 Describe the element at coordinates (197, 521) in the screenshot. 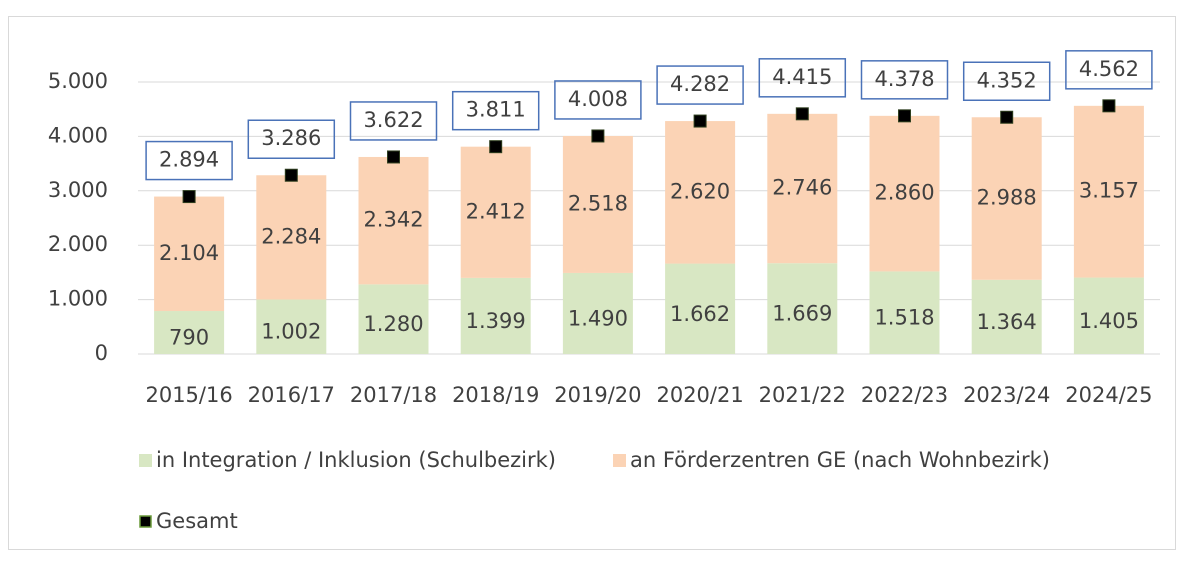

I see `legend-label: Gesamt` at that location.